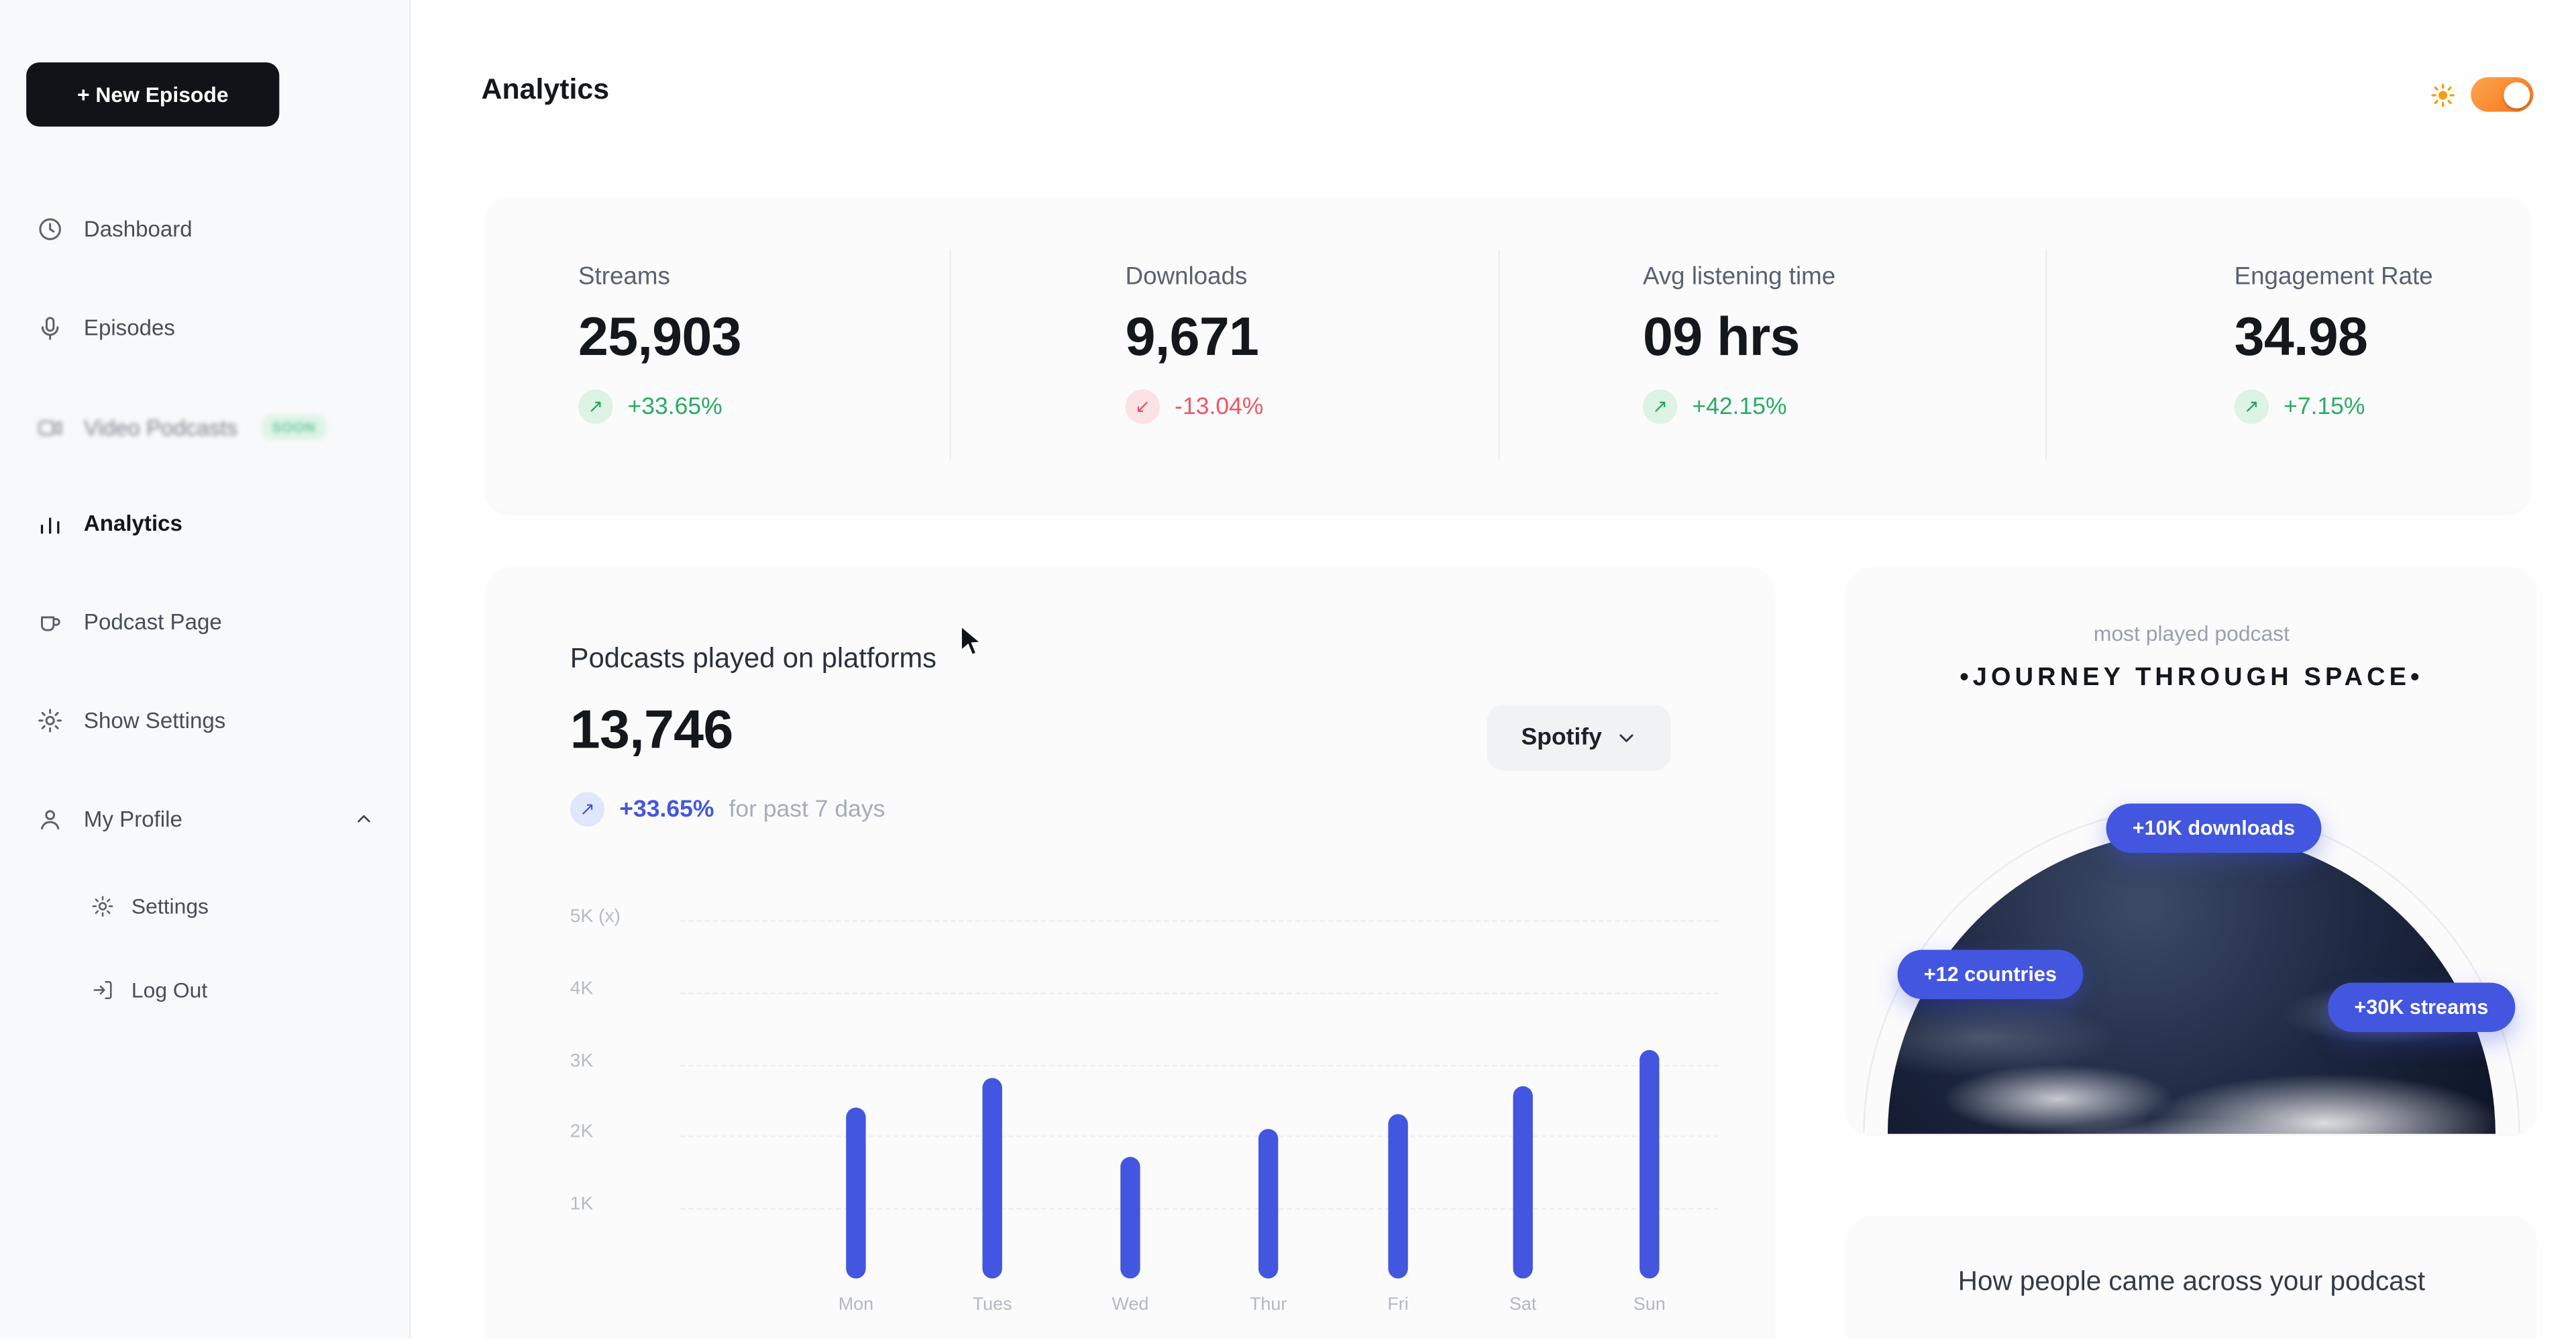 The height and width of the screenshot is (1340, 2576). I want to click on y-axis-tick: 3K, so click(582, 1061).